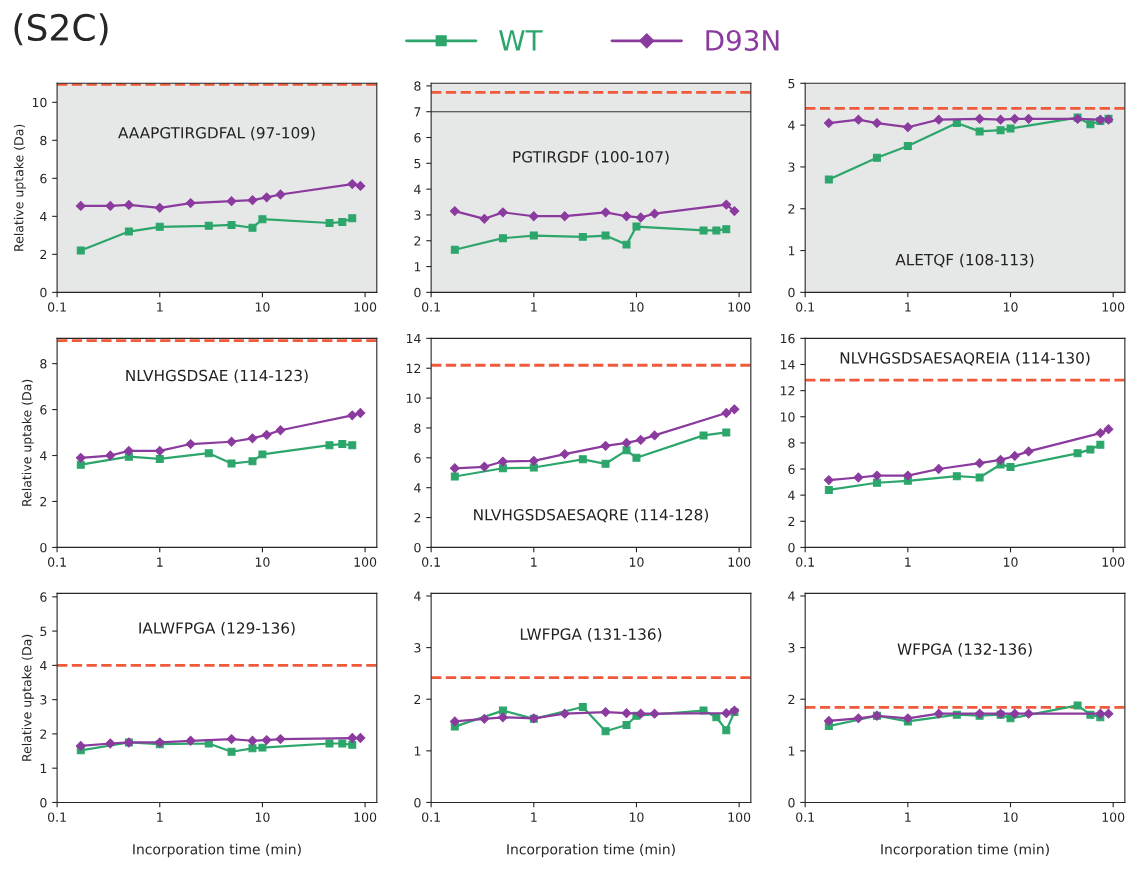  What do you see at coordinates (591, 157) in the screenshot?
I see `annotation: PGTIRGDF (100-107)` at bounding box center [591, 157].